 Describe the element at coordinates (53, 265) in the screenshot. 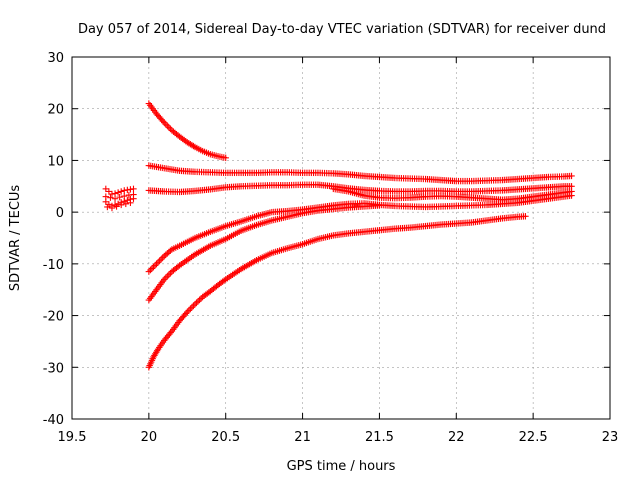

I see `y-tick-label: -10` at that location.